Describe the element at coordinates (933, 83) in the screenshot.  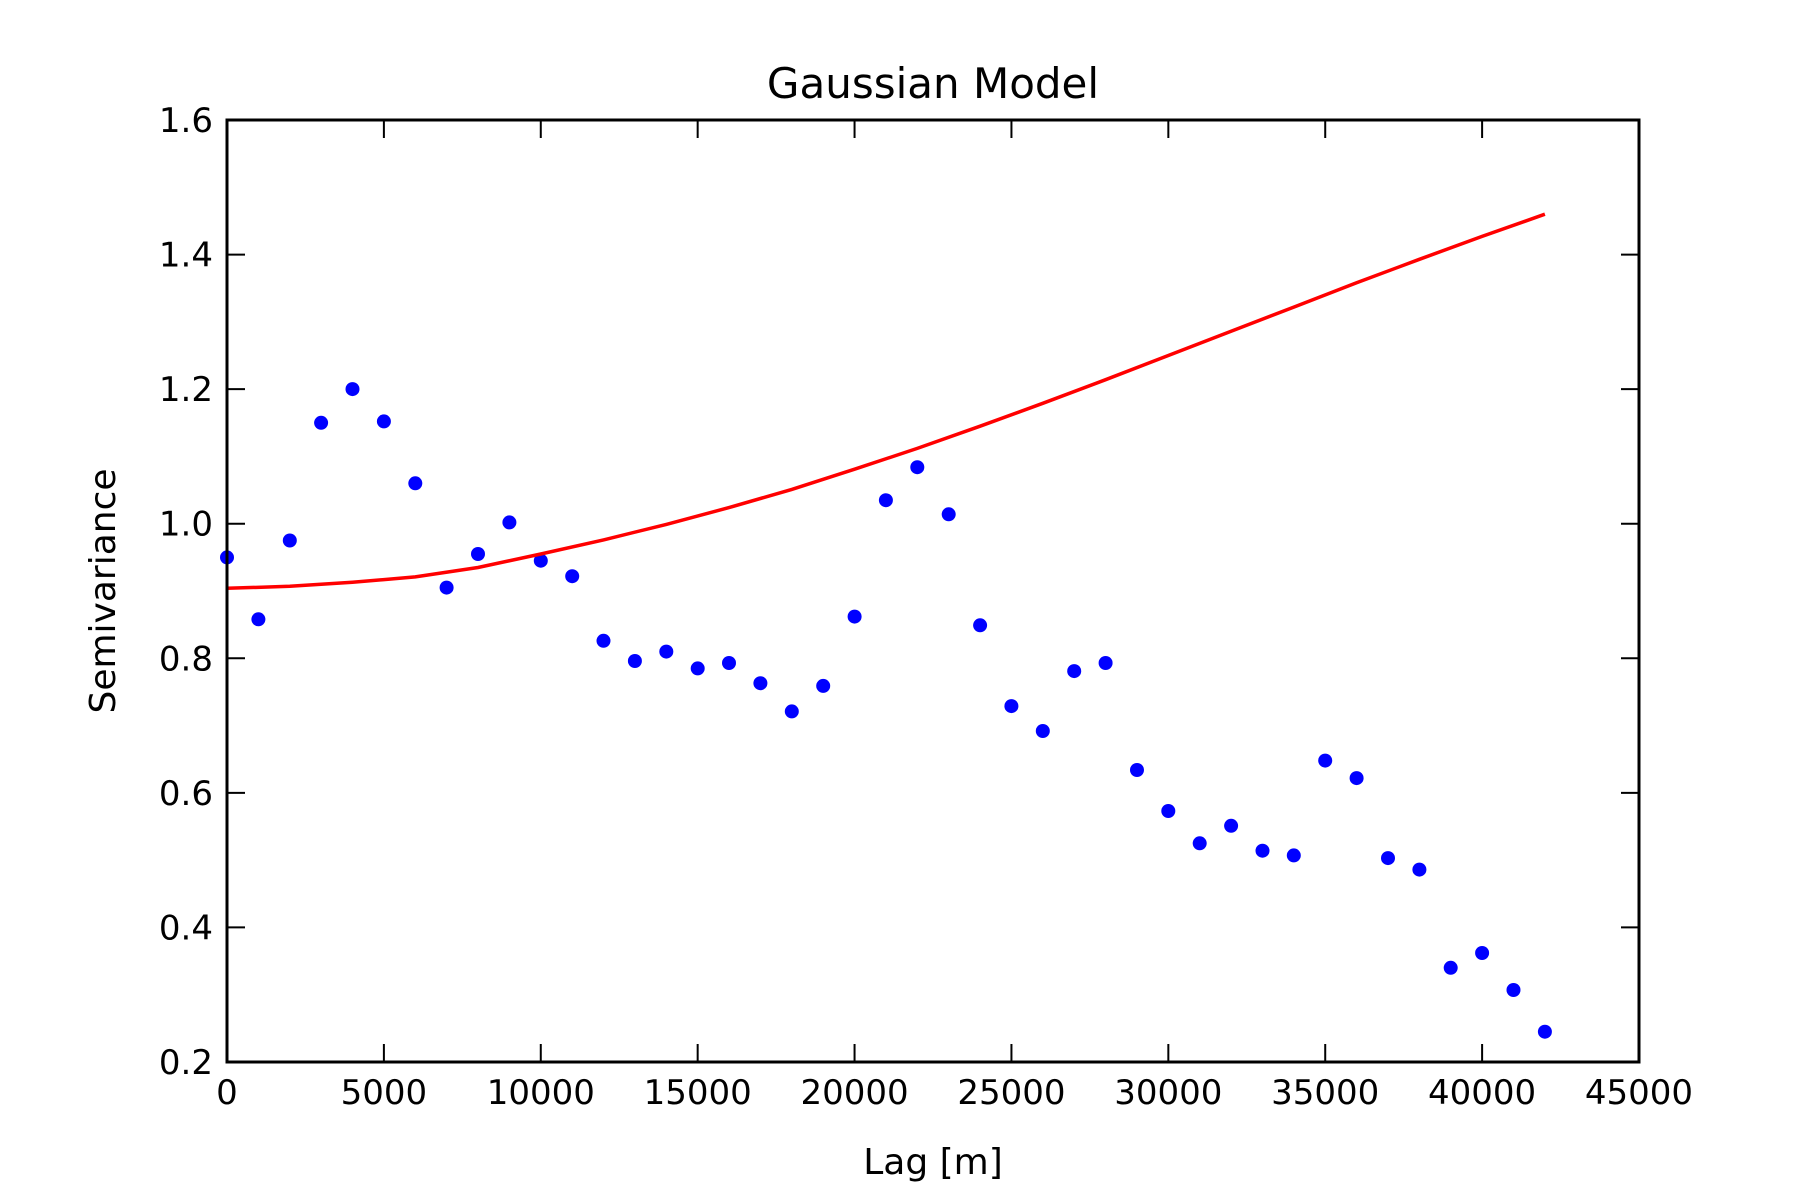
I see `chart-title: Gaussian Model` at that location.